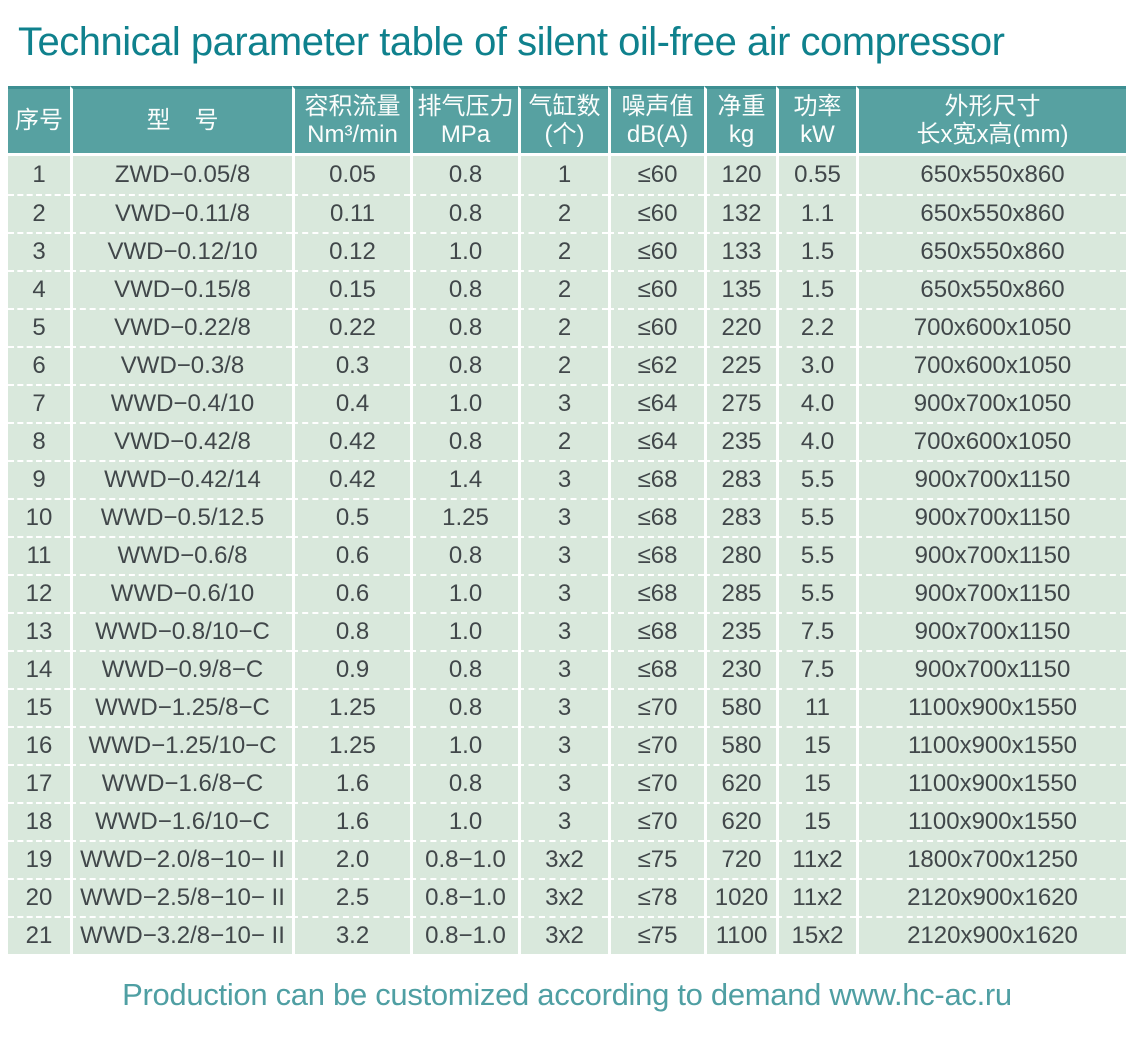 The width and height of the screenshot is (1134, 1049). I want to click on table-cell: 4.0, so click(816, 403).